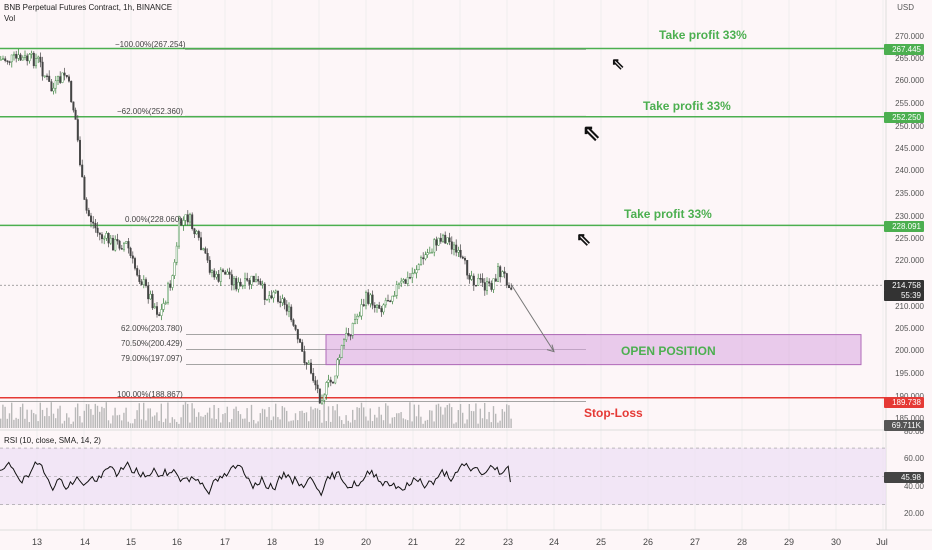 The width and height of the screenshot is (932, 550). Describe the element at coordinates (150, 44) in the screenshot. I see `fib-level-label: −100.00%(267.254)` at that location.